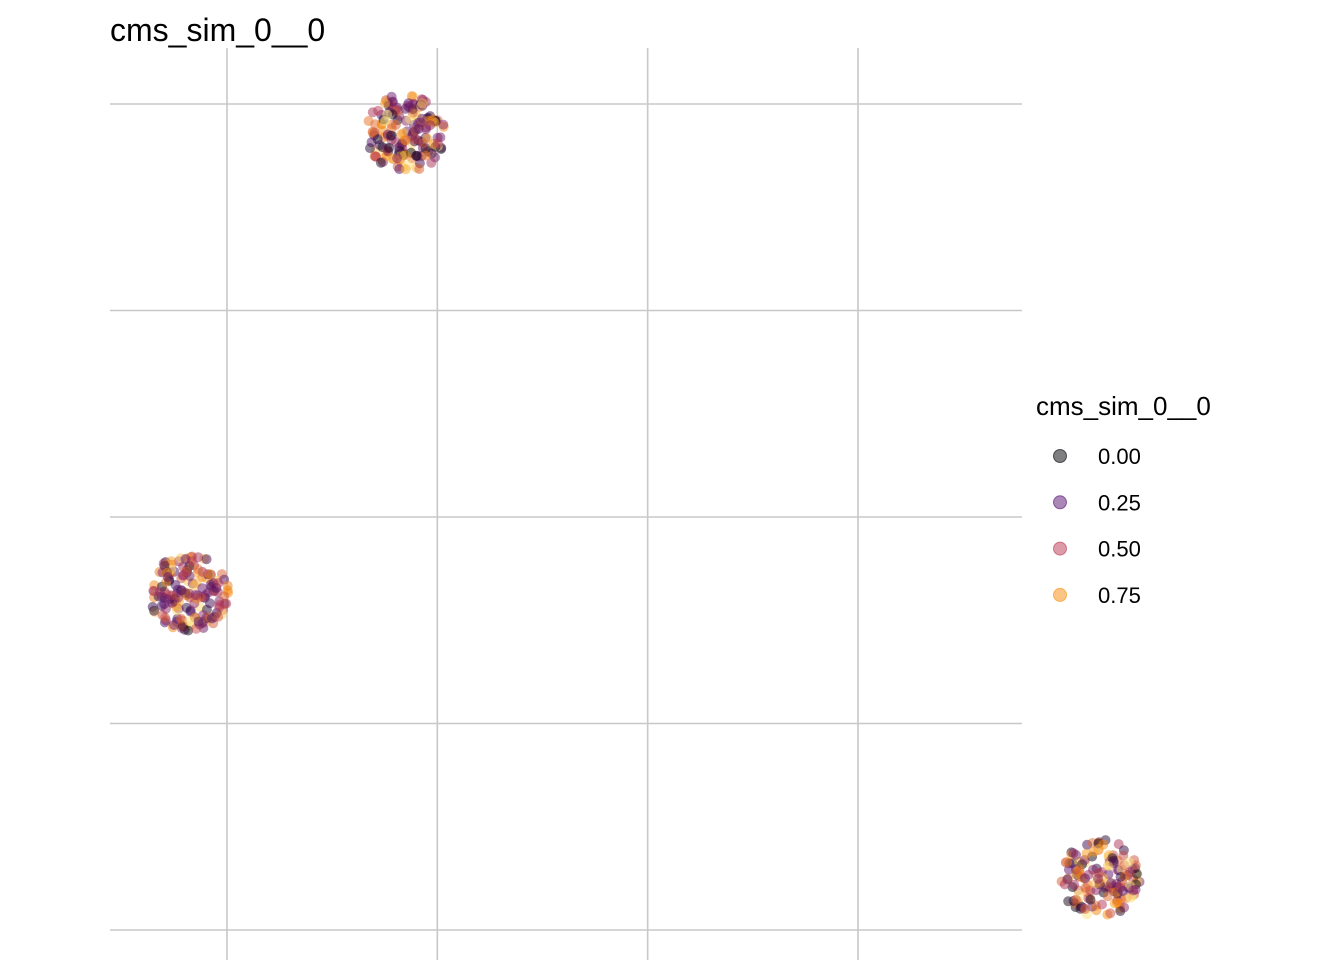 The height and width of the screenshot is (960, 1344). What do you see at coordinates (1123, 406) in the screenshot?
I see `legend-title: cms_sim_0__0` at bounding box center [1123, 406].